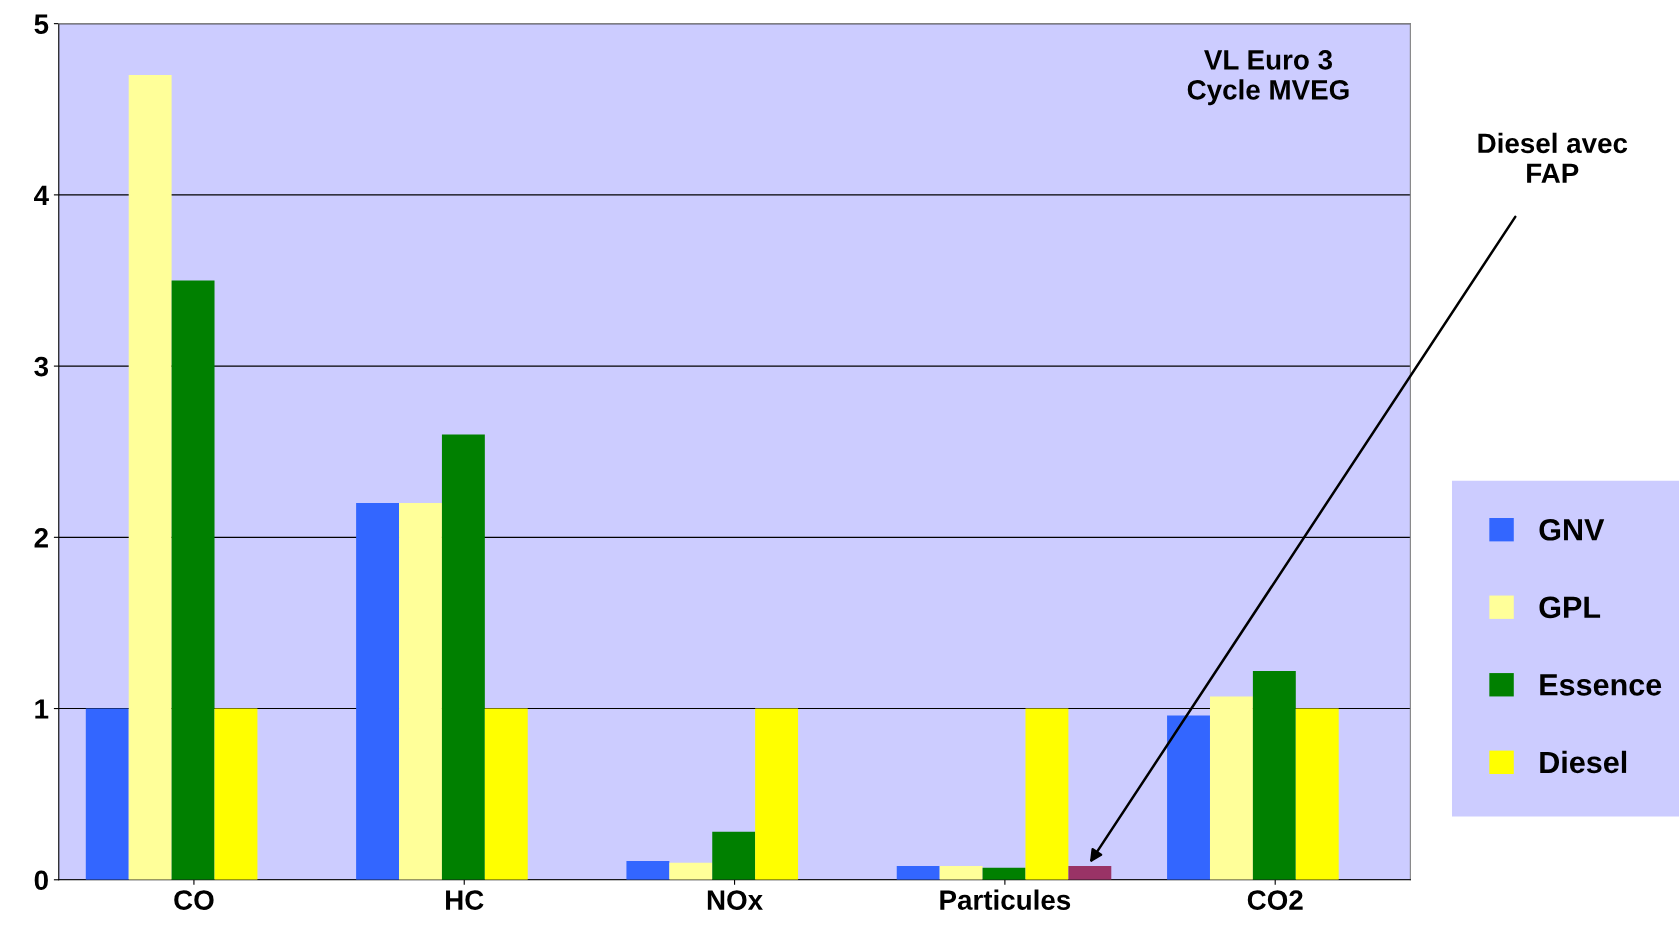 The width and height of the screenshot is (1679, 946). What do you see at coordinates (1268, 78) in the screenshot?
I see `annotation: VL Euro 3 Cycle MVEG` at bounding box center [1268, 78].